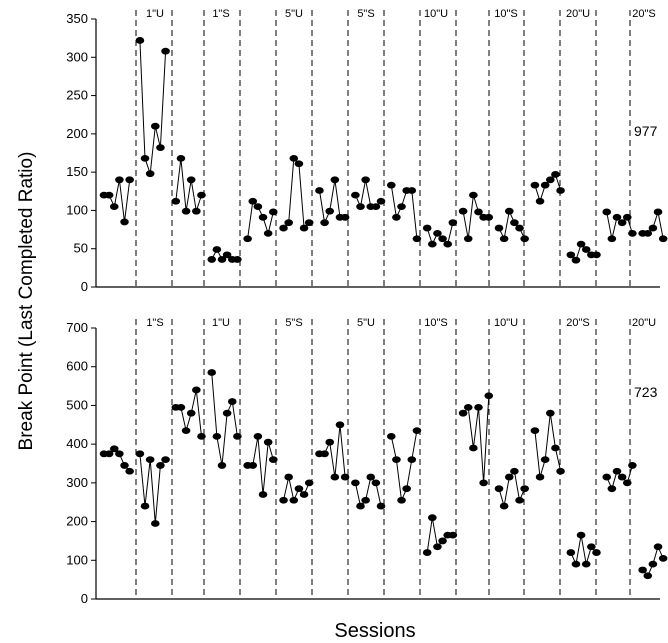 Image resolution: width=668 pixels, height=643 pixels. What do you see at coordinates (436, 14) in the screenshot?
I see `condition-label: 10"U` at bounding box center [436, 14].